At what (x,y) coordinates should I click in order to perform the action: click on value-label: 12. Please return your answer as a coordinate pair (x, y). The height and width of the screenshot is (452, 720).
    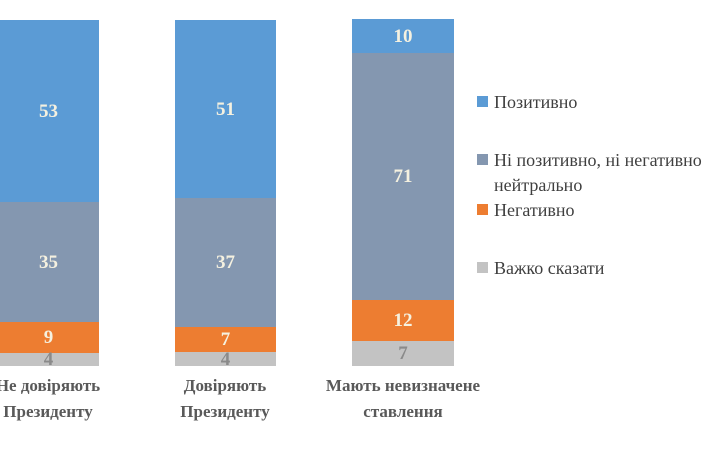
    Looking at the image, I should click on (403, 320).